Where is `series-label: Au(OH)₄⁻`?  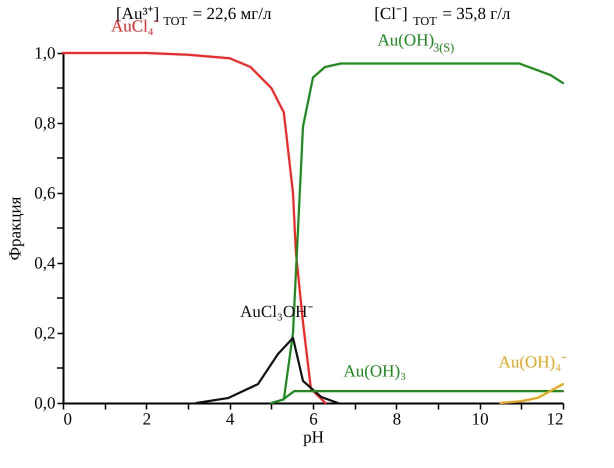
series-label: Au(OH)₄⁻ is located at coordinates (533, 362).